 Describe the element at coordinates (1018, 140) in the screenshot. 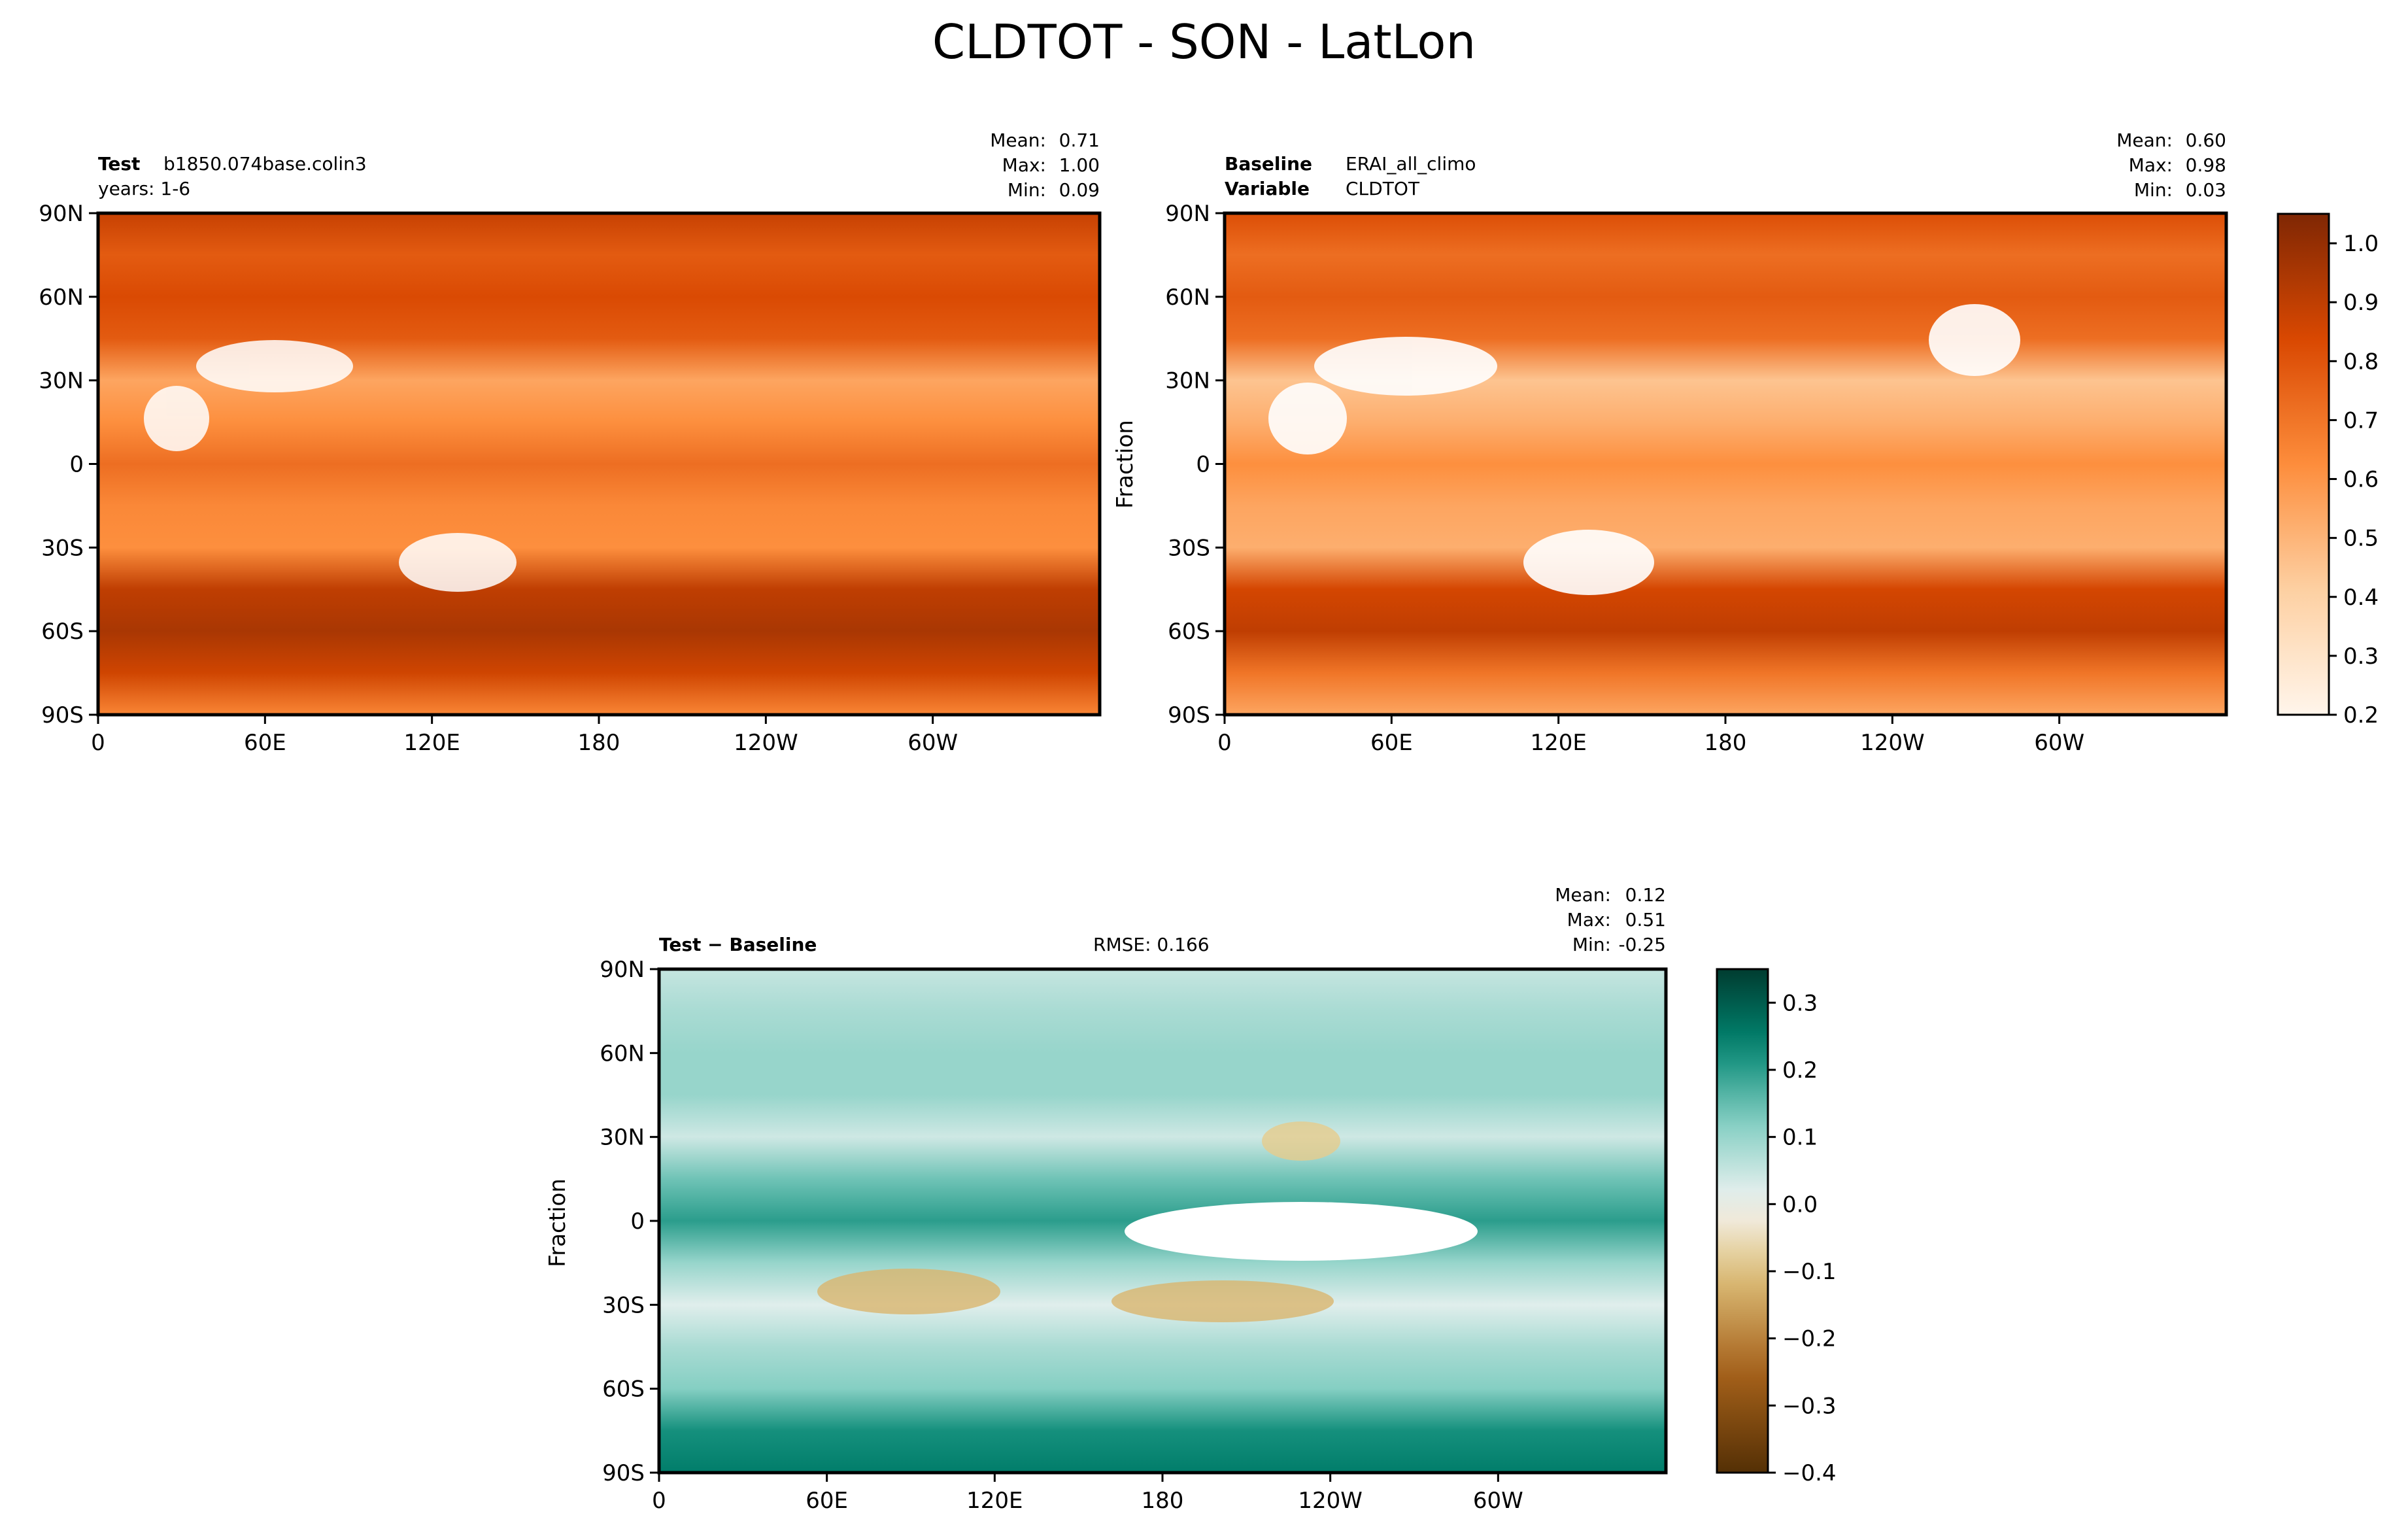

I see `test-stat-mean-label: Mean:` at that location.